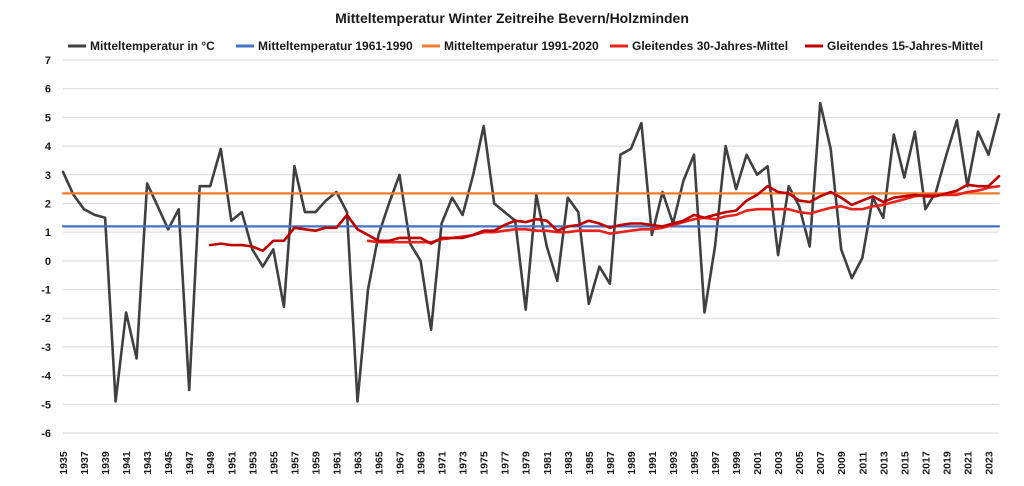  What do you see at coordinates (905, 463) in the screenshot?
I see `x-tick-label: 2015` at bounding box center [905, 463].